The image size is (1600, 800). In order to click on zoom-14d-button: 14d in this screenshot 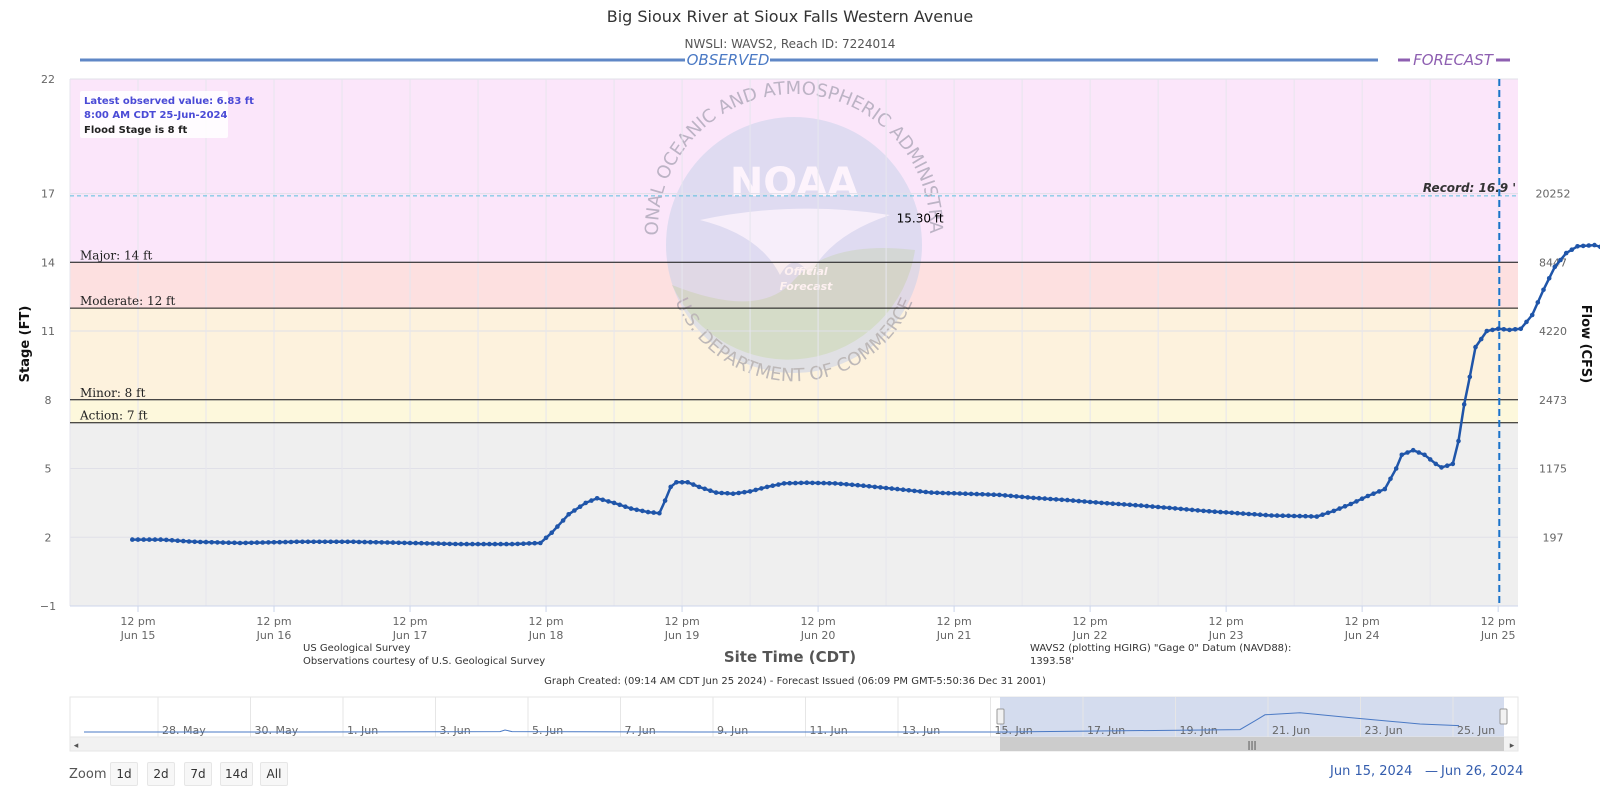, I will do `click(236, 774)`.